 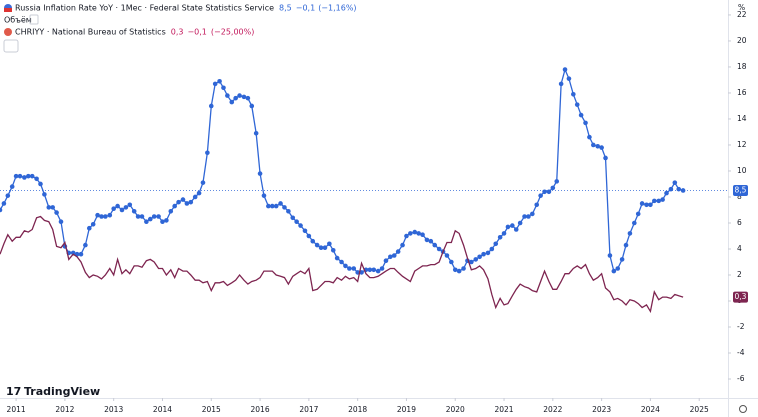 I want to click on x-tick-label: 2024, so click(x=650, y=409).